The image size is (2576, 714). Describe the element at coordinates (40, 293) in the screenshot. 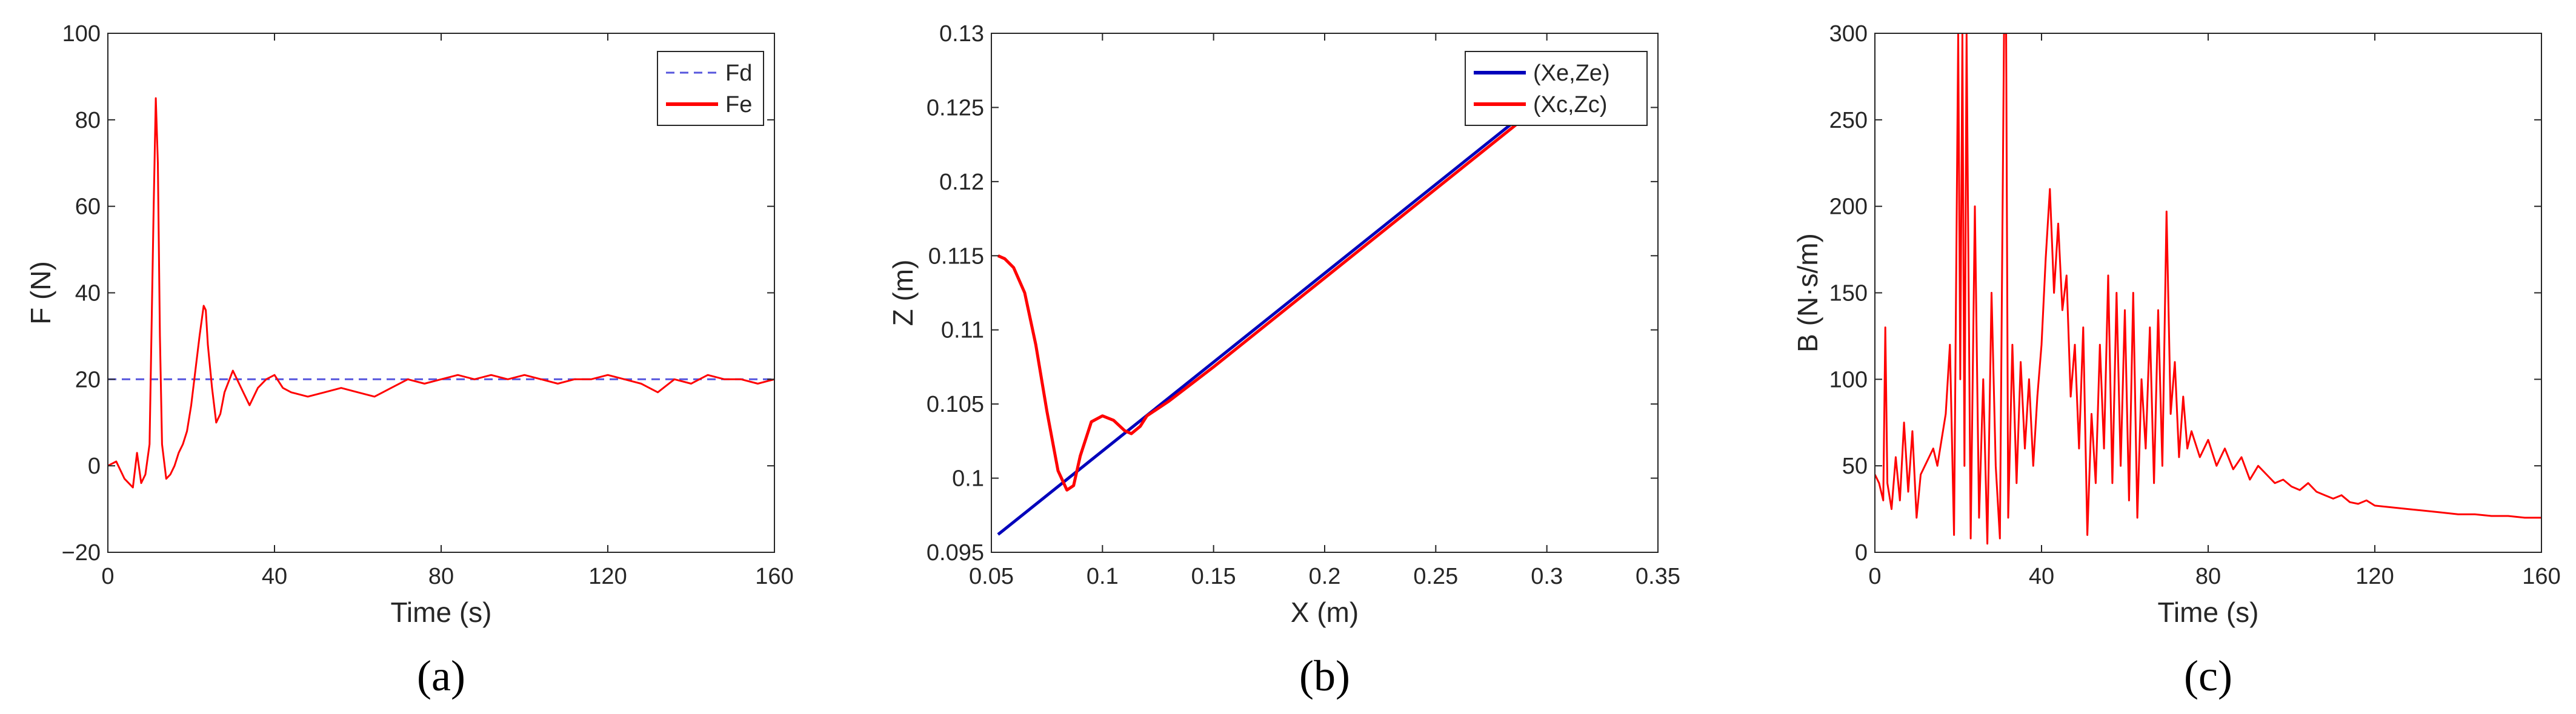

I see `y-axis-label: F (N)` at that location.